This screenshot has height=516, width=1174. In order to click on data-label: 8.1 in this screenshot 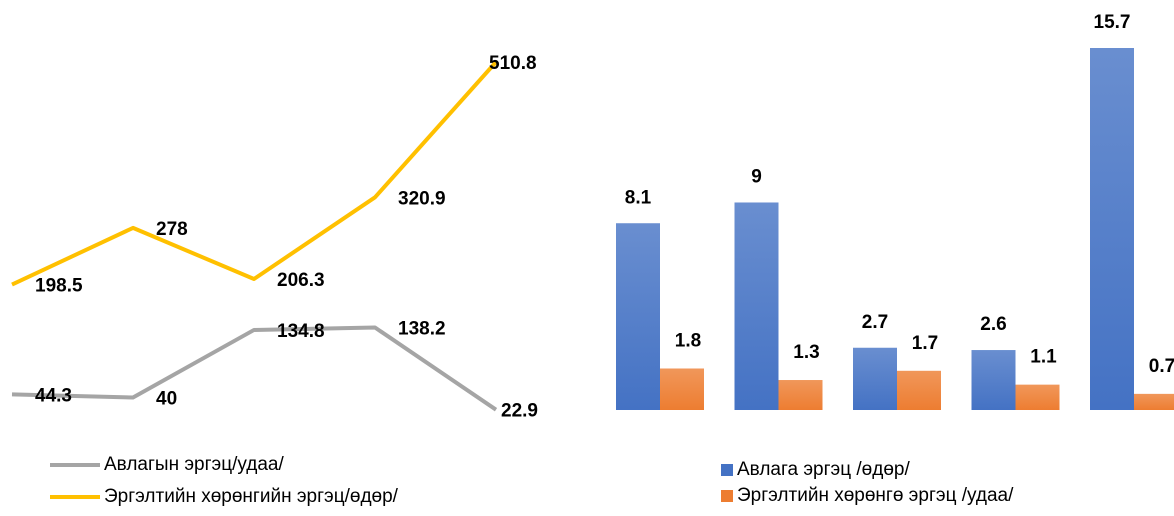, I will do `click(638, 197)`.